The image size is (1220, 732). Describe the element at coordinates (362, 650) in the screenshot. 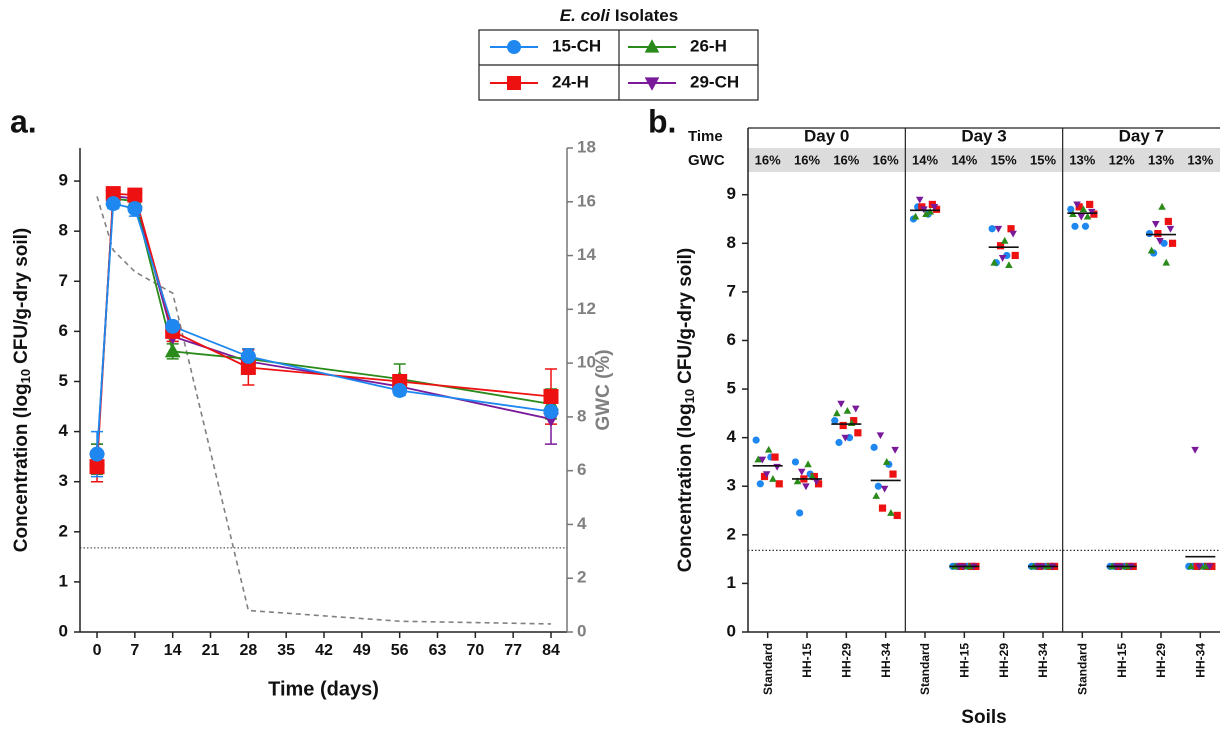

I see `x-tick-label: 49` at that location.